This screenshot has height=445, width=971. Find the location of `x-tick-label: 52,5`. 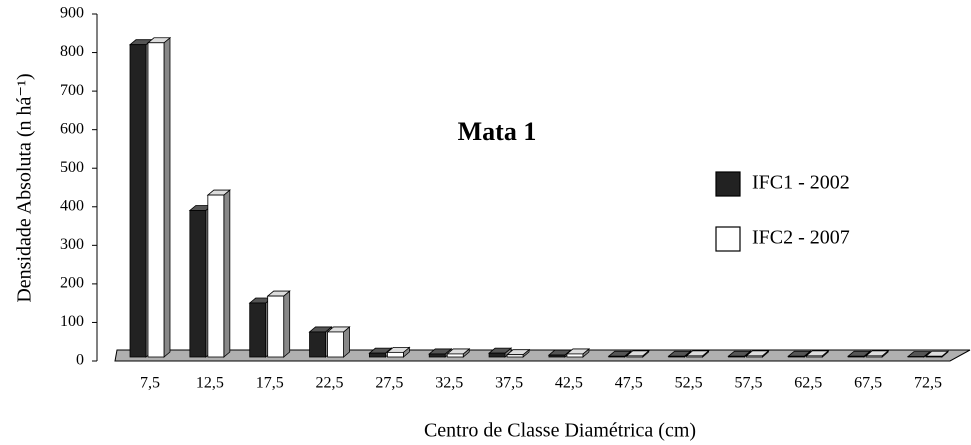

x-tick-label: 52,5 is located at coordinates (689, 383).